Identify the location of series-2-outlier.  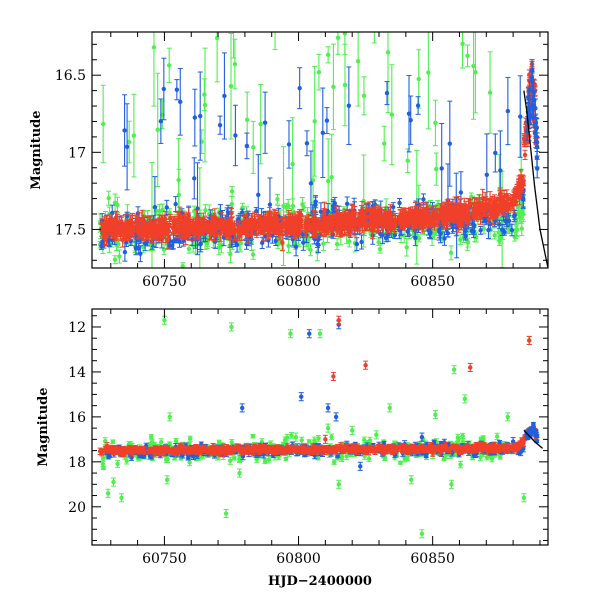
(325, 439).